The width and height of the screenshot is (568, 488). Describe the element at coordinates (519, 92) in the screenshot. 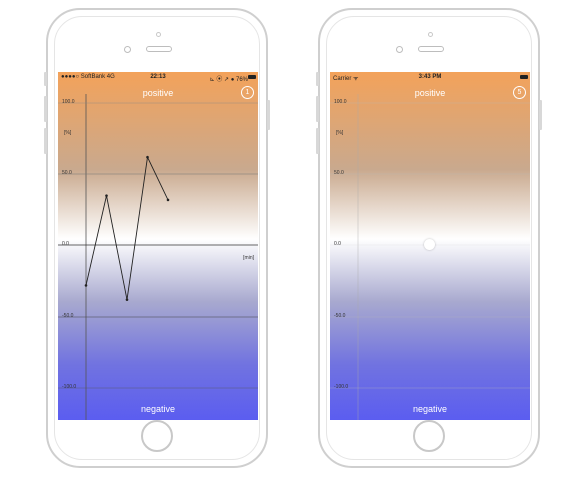

I see `count-badge: 5` at that location.